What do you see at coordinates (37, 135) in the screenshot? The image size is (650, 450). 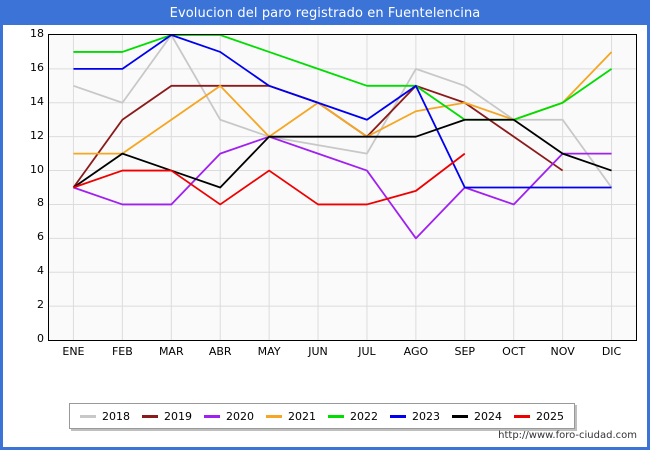 I see `y-axis-tick-label: 12` at bounding box center [37, 135].